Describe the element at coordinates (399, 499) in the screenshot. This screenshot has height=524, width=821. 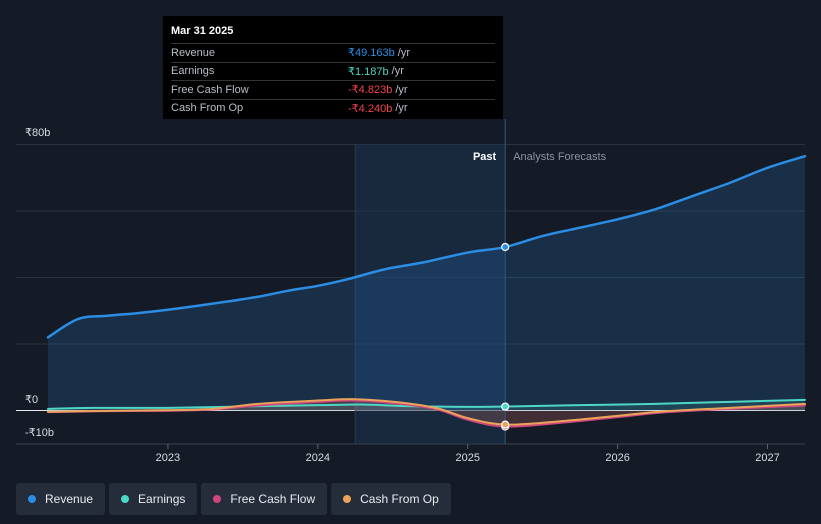
I see `legend-label: Cash From Op` at that location.